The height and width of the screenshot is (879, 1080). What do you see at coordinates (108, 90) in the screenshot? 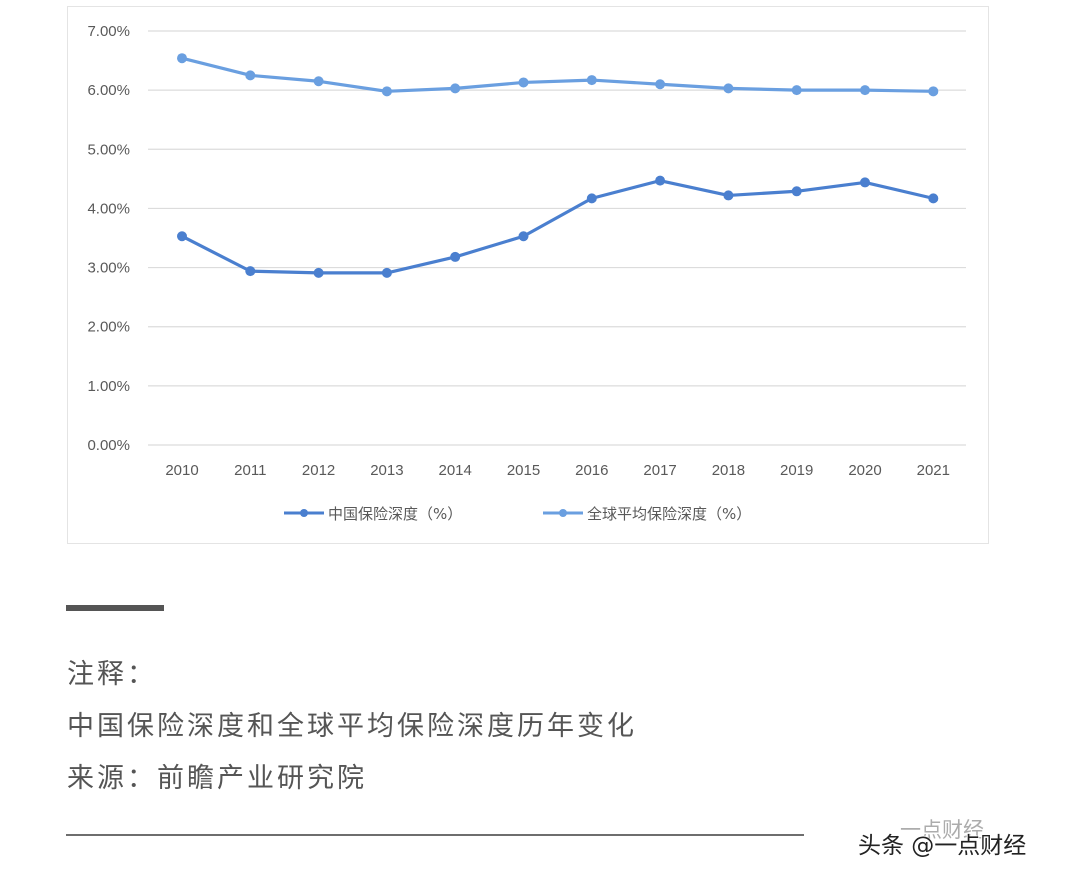
I see `y-tick-label: 6.00%` at bounding box center [108, 90].